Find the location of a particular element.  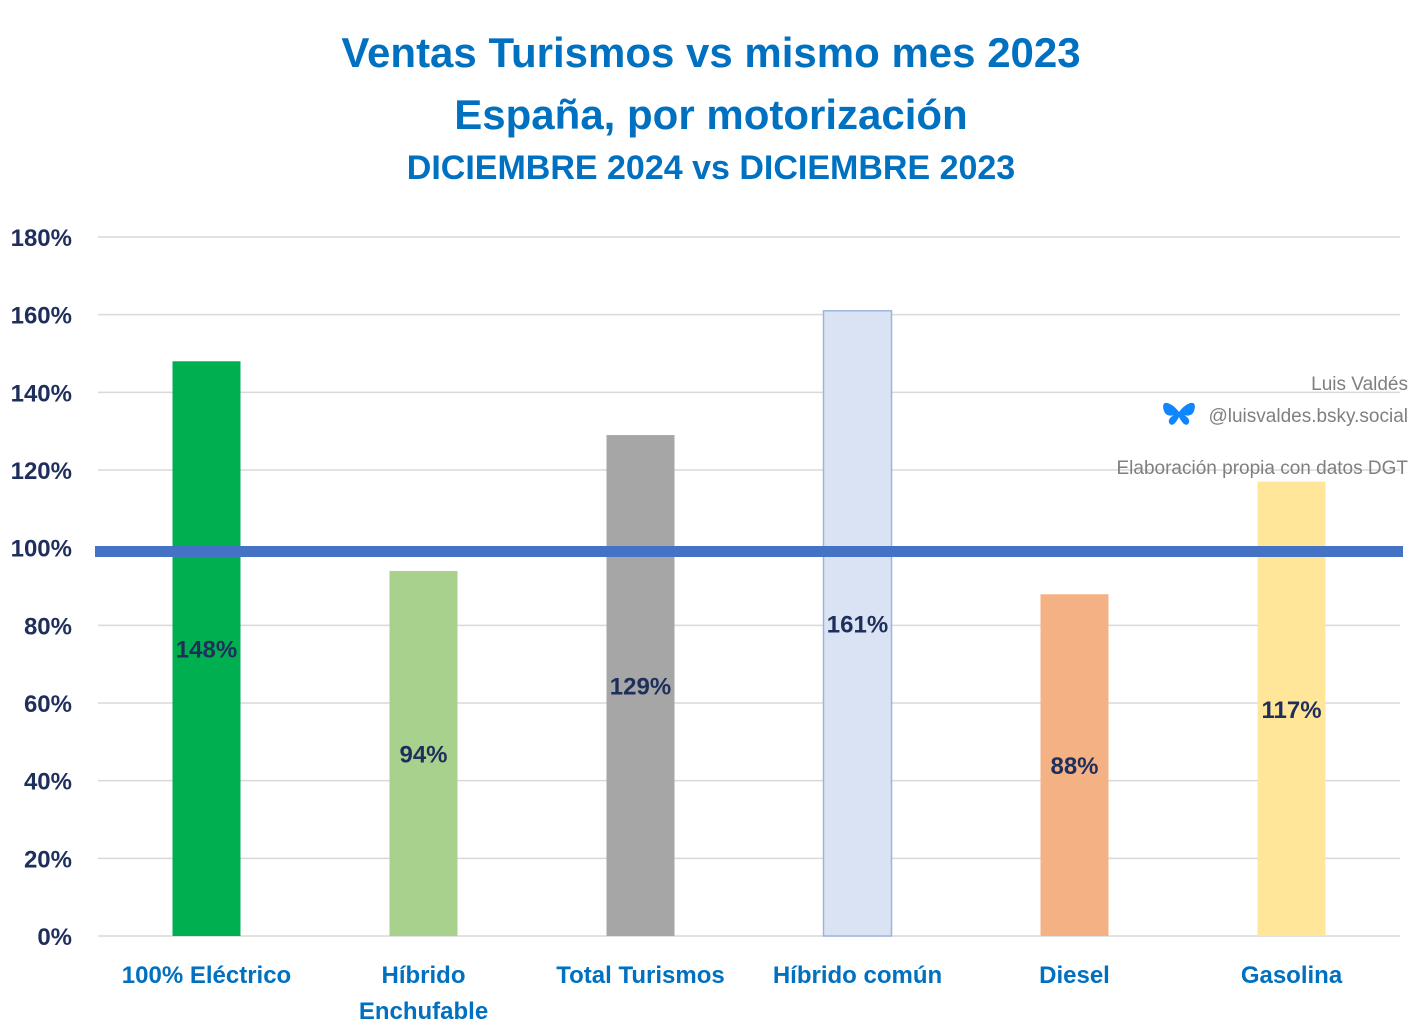

data-labels: 148% 94% 129% 161% 88% 117% is located at coordinates (749, 695).